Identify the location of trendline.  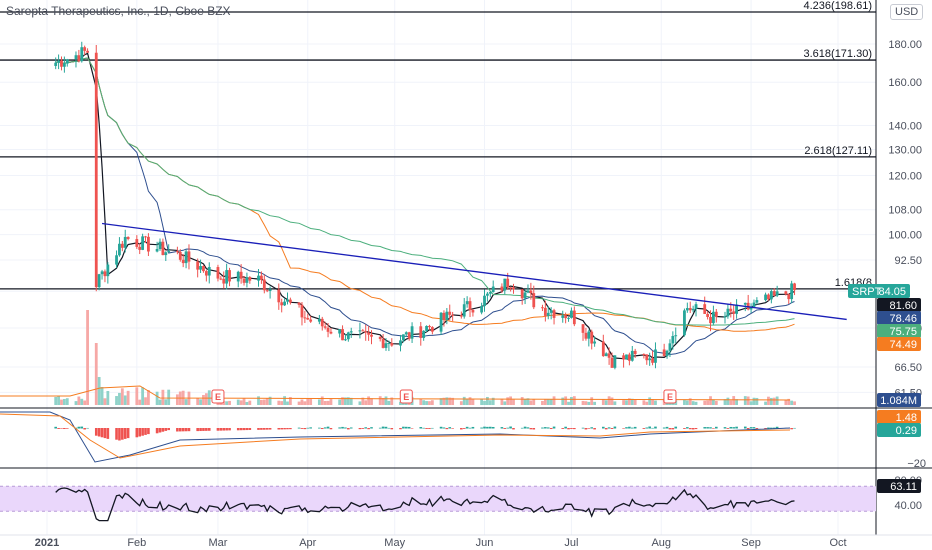
(474, 271).